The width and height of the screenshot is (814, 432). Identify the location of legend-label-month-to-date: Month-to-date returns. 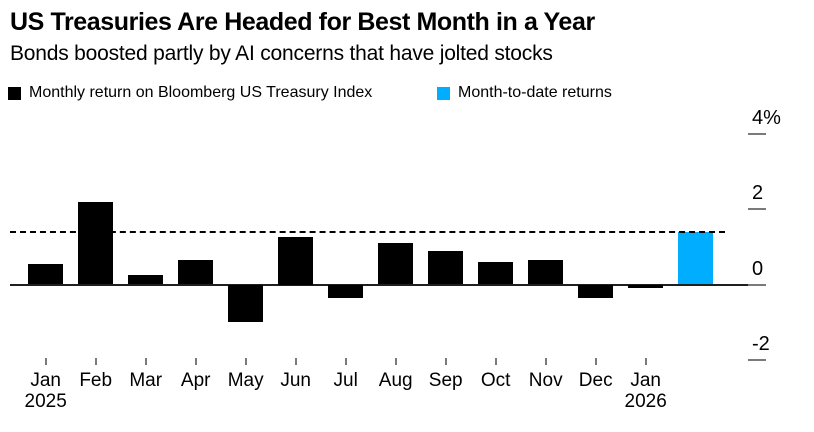
(535, 92).